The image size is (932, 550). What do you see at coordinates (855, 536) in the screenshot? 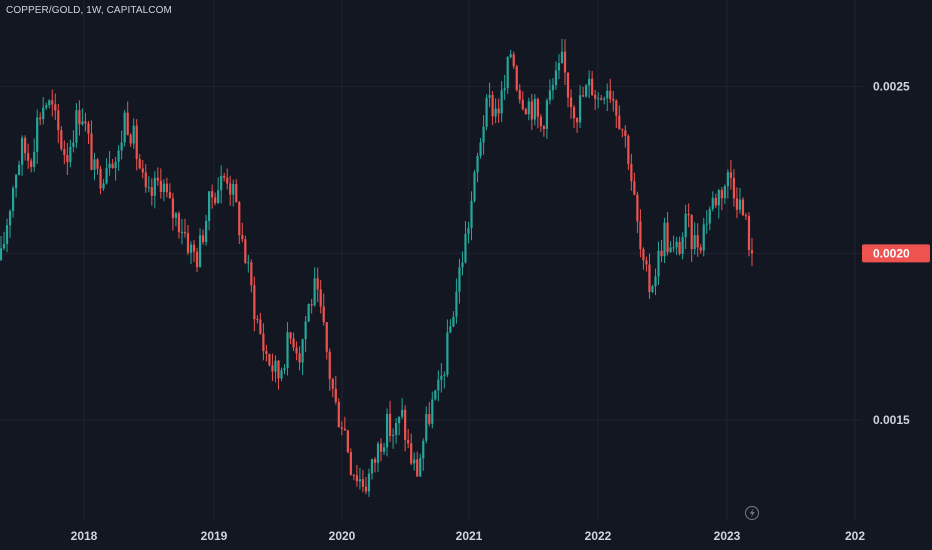
I see `x-tick-label: 202` at bounding box center [855, 536].